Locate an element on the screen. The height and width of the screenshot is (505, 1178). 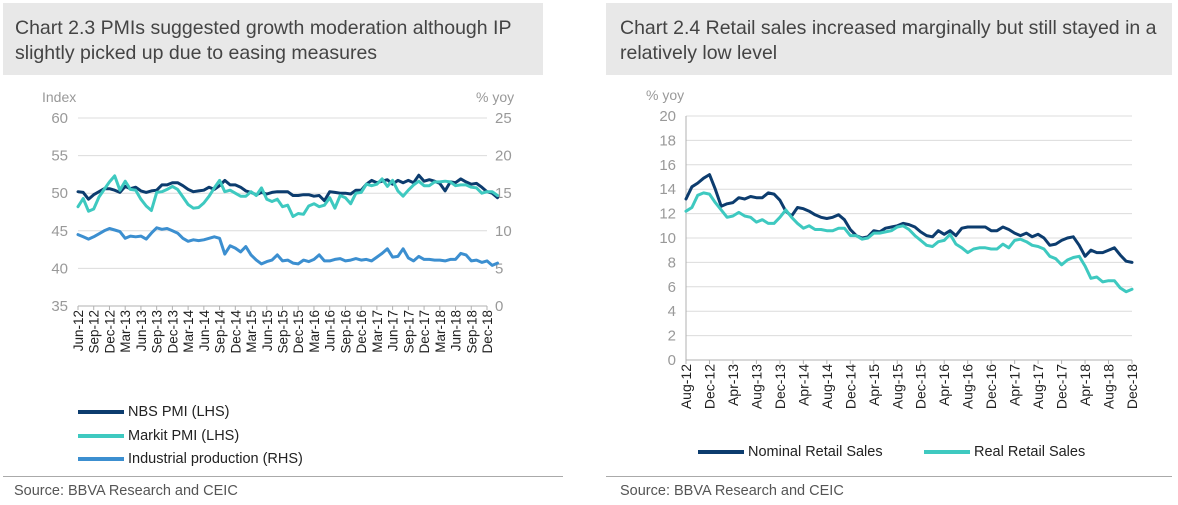
x-tick-label: Aug-12 is located at coordinates (686, 386).